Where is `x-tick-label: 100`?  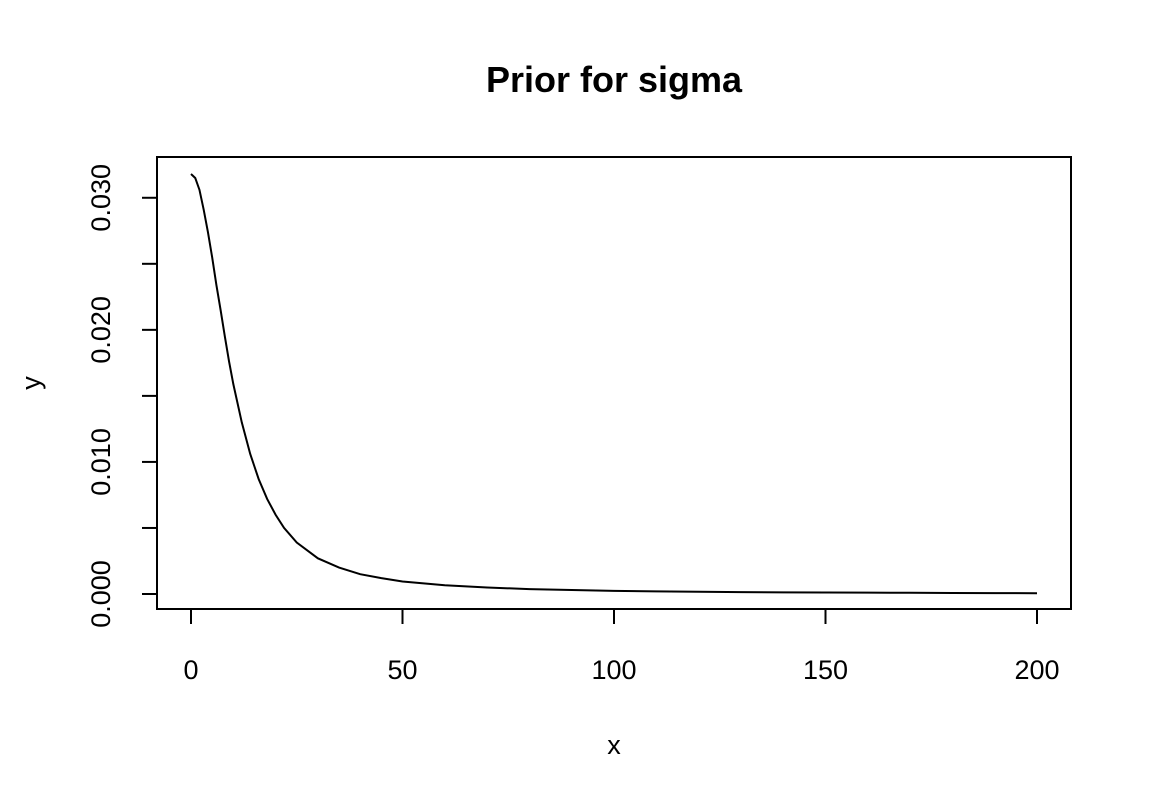 x-tick-label: 100 is located at coordinates (613, 670).